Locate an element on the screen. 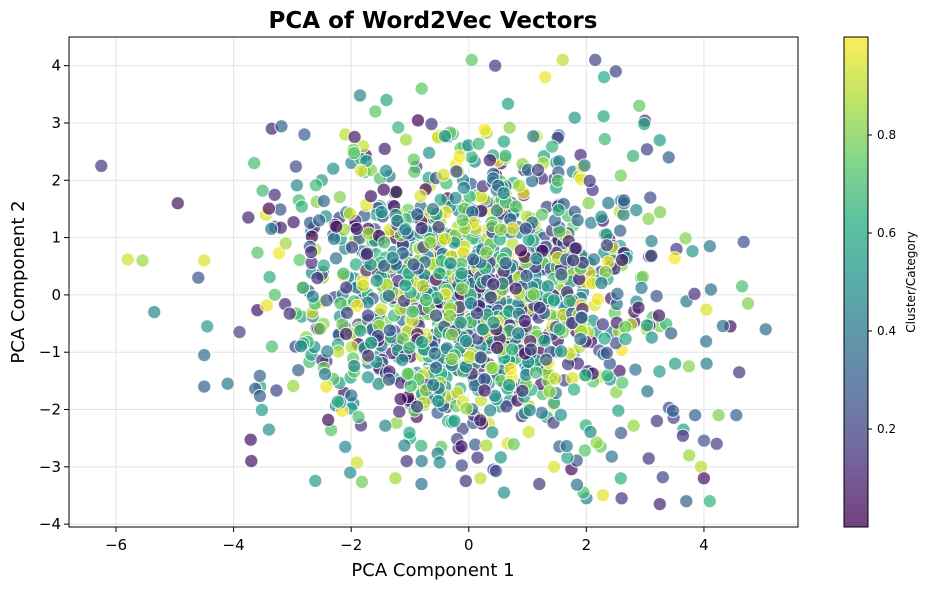  colorbar-tick-label: 0.8 is located at coordinates (886, 135).